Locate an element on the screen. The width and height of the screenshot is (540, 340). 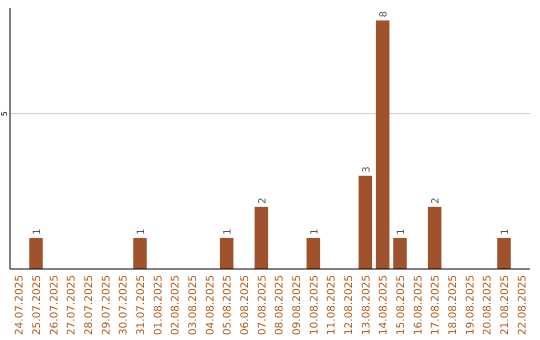
x-tick-label: 11.08.2025 is located at coordinates (332, 305).